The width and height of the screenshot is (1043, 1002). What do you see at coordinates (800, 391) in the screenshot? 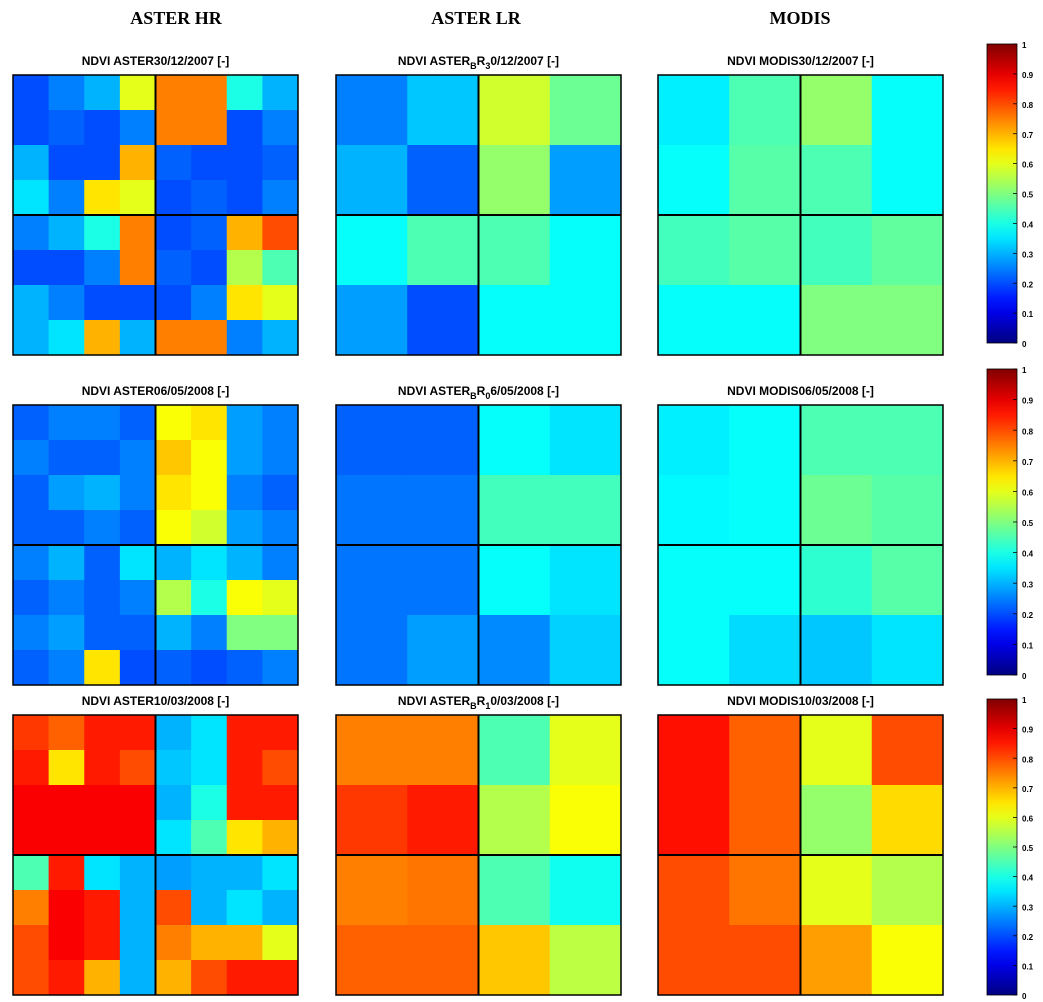
I see `panel-title: NDVI MODIS06/05/2008 [-]` at bounding box center [800, 391].